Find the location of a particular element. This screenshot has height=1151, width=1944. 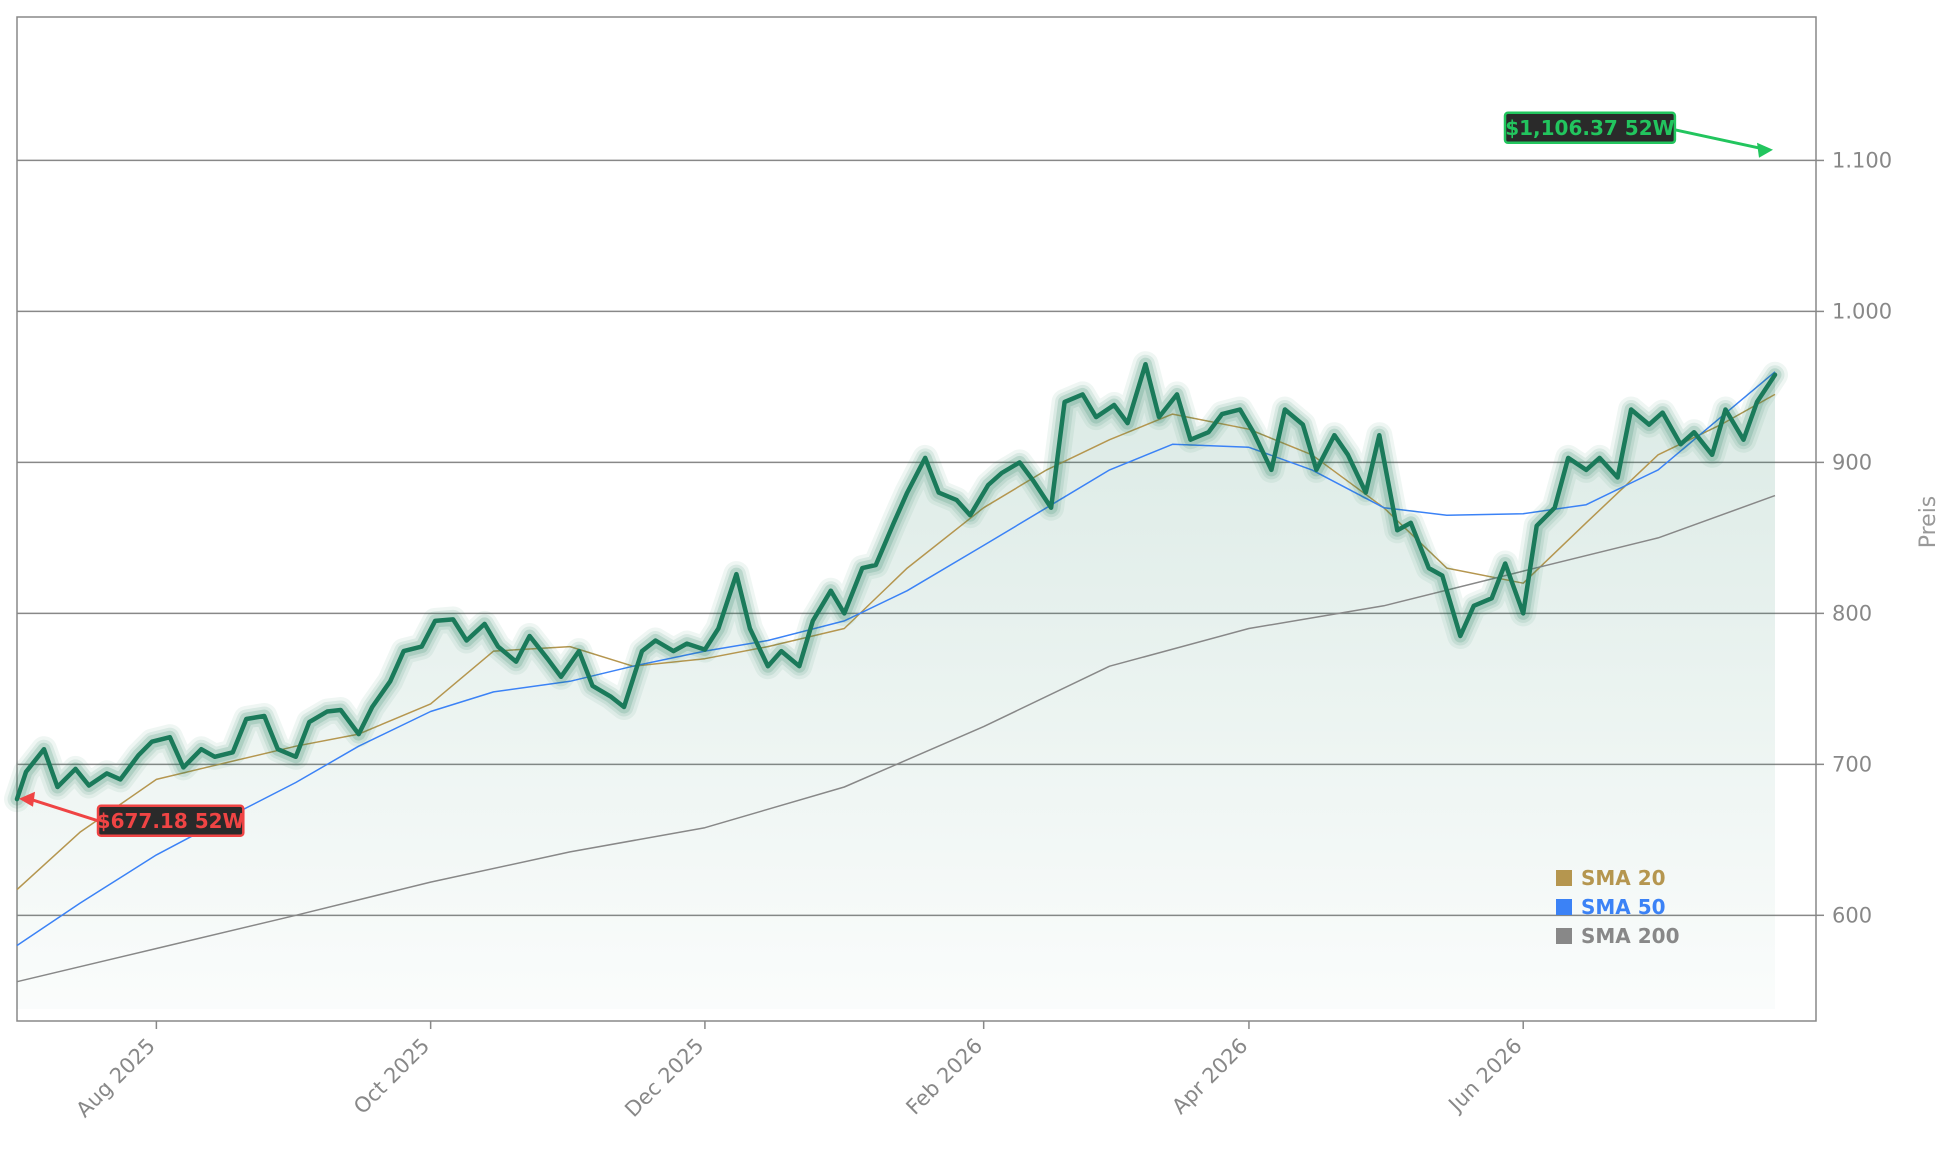

y-tick-label: 1.000 is located at coordinates (1862, 311).